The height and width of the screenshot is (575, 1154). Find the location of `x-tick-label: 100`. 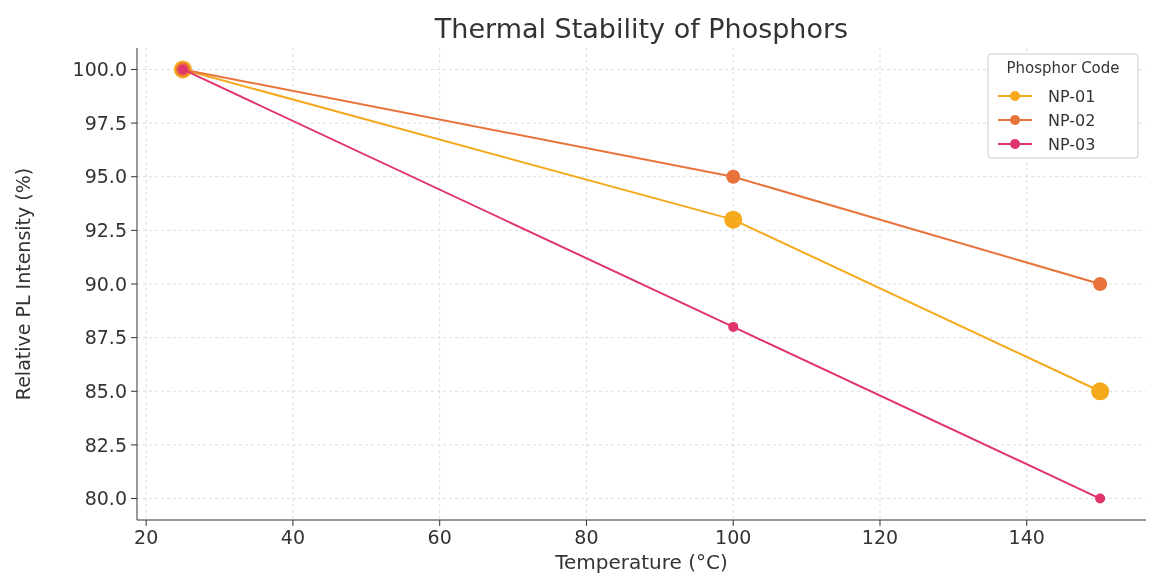

x-tick-label: 100 is located at coordinates (733, 537).